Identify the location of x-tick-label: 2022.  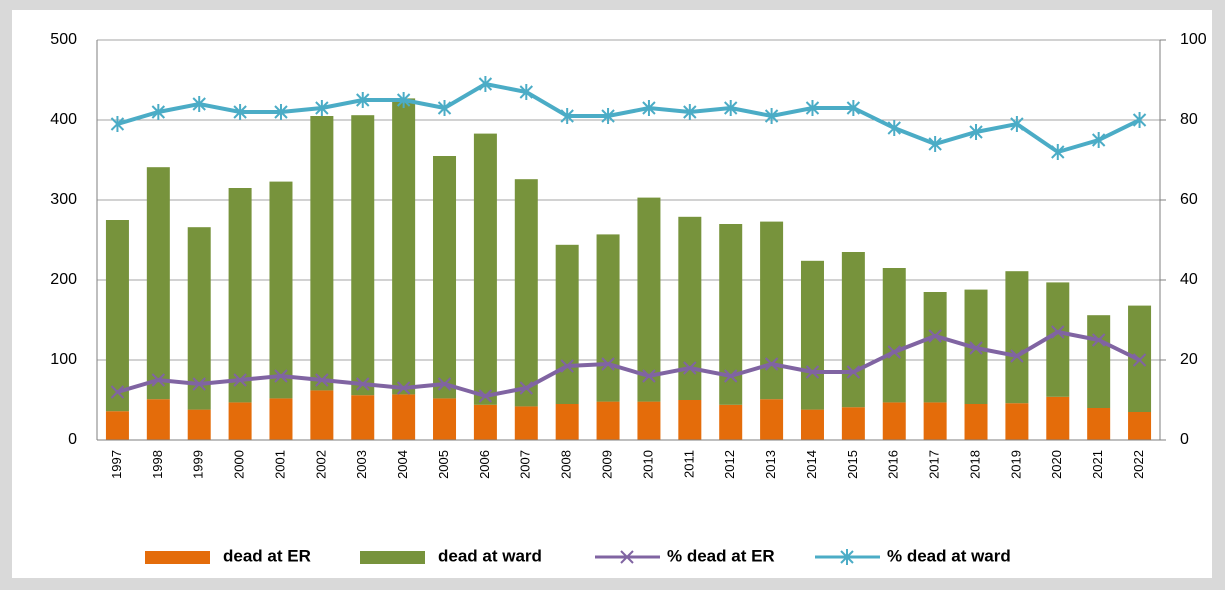
(1138, 464).